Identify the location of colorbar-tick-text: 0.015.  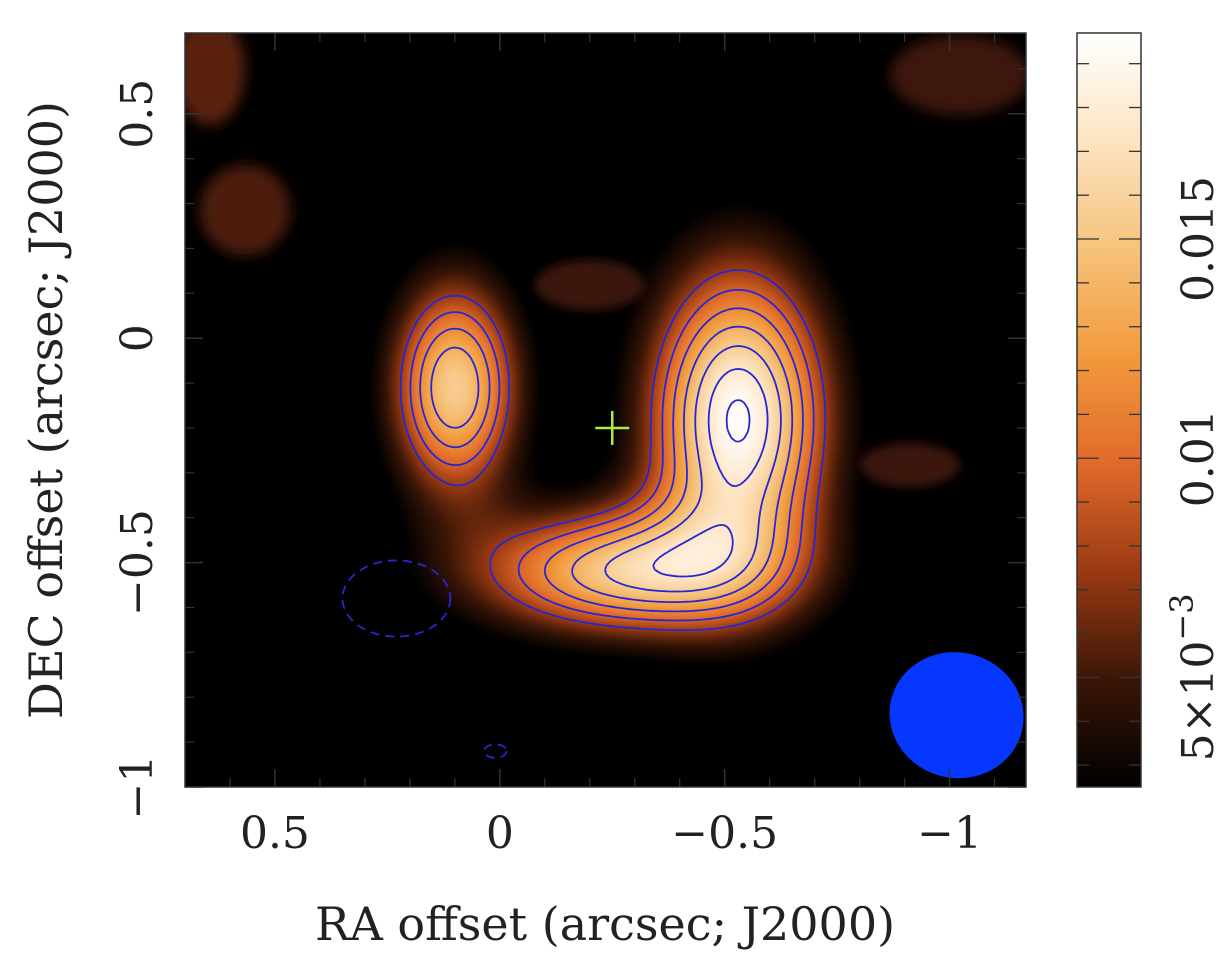
(1198, 239).